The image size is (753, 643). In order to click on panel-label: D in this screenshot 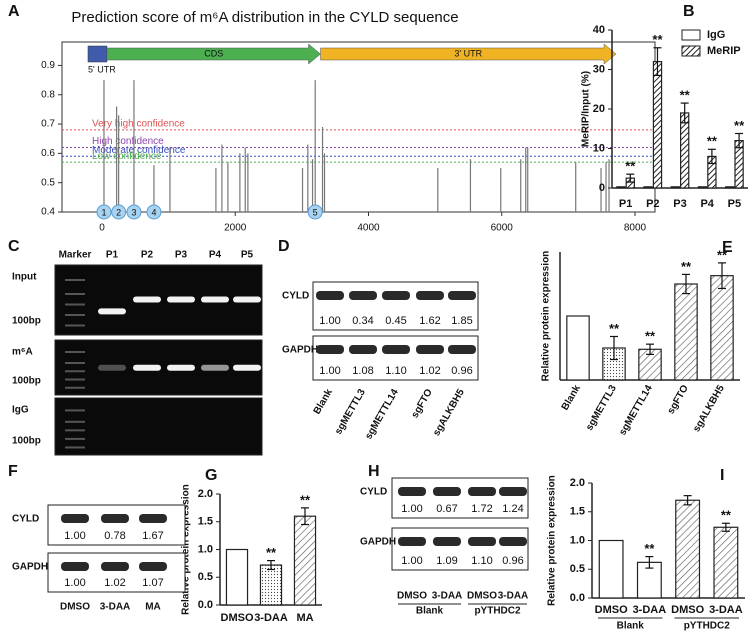, I will do `click(284, 246)`.